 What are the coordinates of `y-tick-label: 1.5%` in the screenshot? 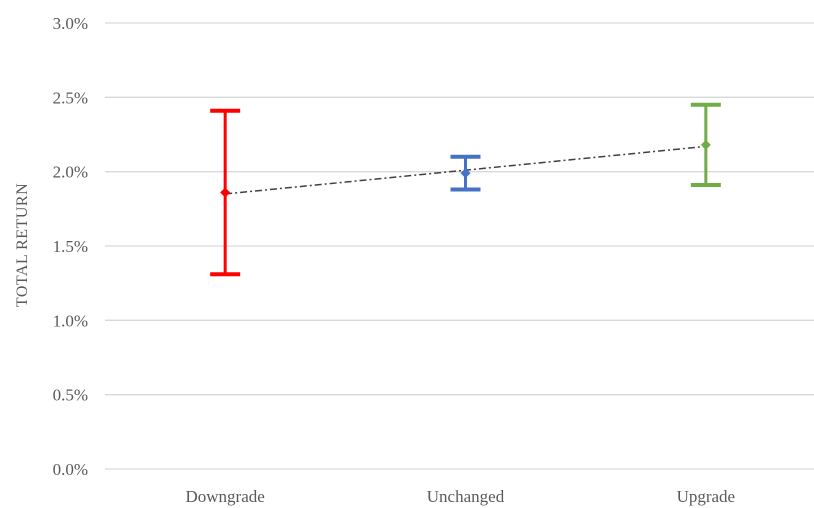 It's located at (70, 246).